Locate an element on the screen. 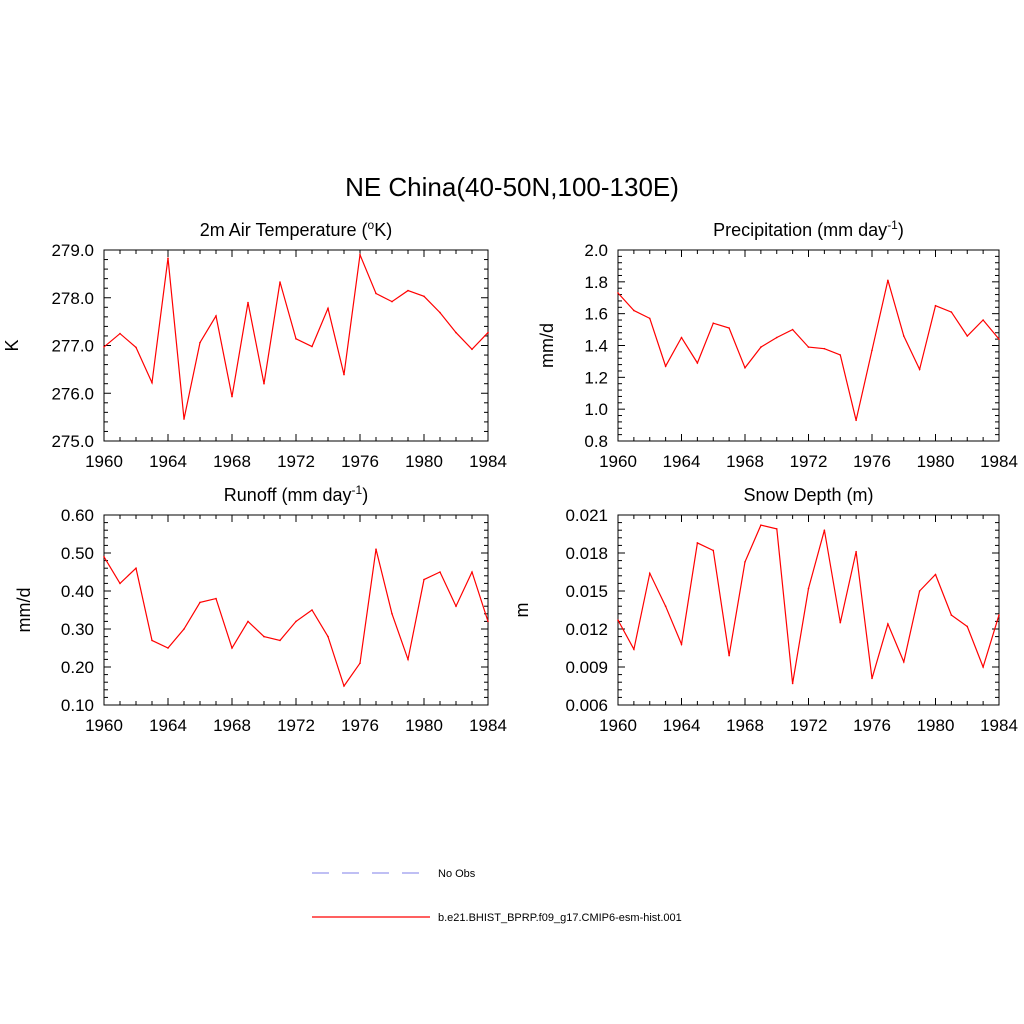 This screenshot has width=1024, height=1024. y-tick-label: 2.0 is located at coordinates (596, 250).